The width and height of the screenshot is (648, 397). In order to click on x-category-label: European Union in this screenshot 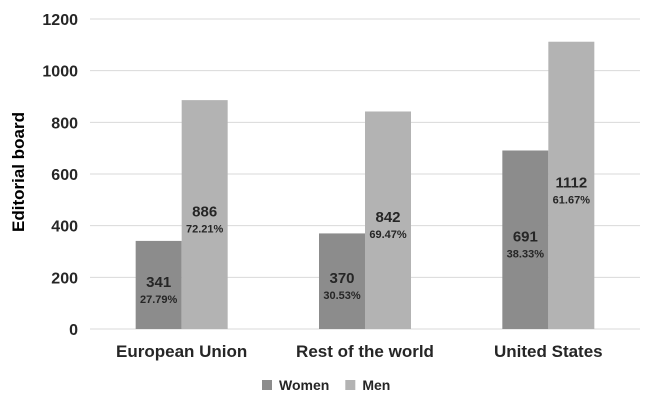, I will do `click(181, 351)`.